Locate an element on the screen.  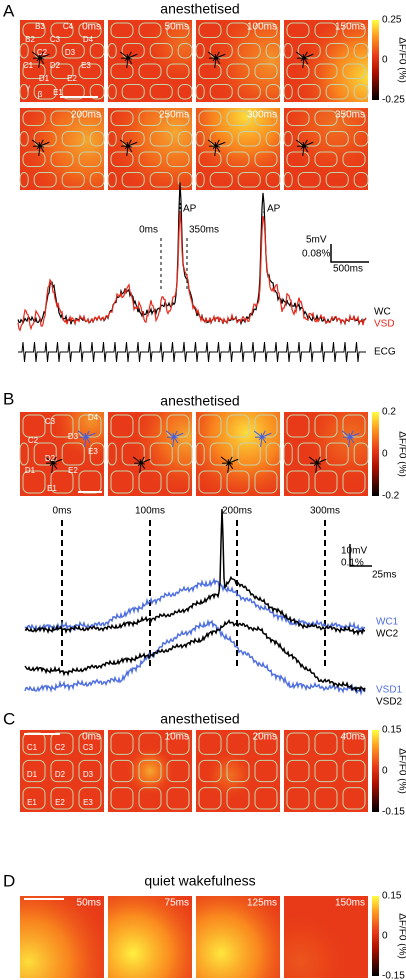
barrel-labels: C2 is located at coordinates (42, 52).